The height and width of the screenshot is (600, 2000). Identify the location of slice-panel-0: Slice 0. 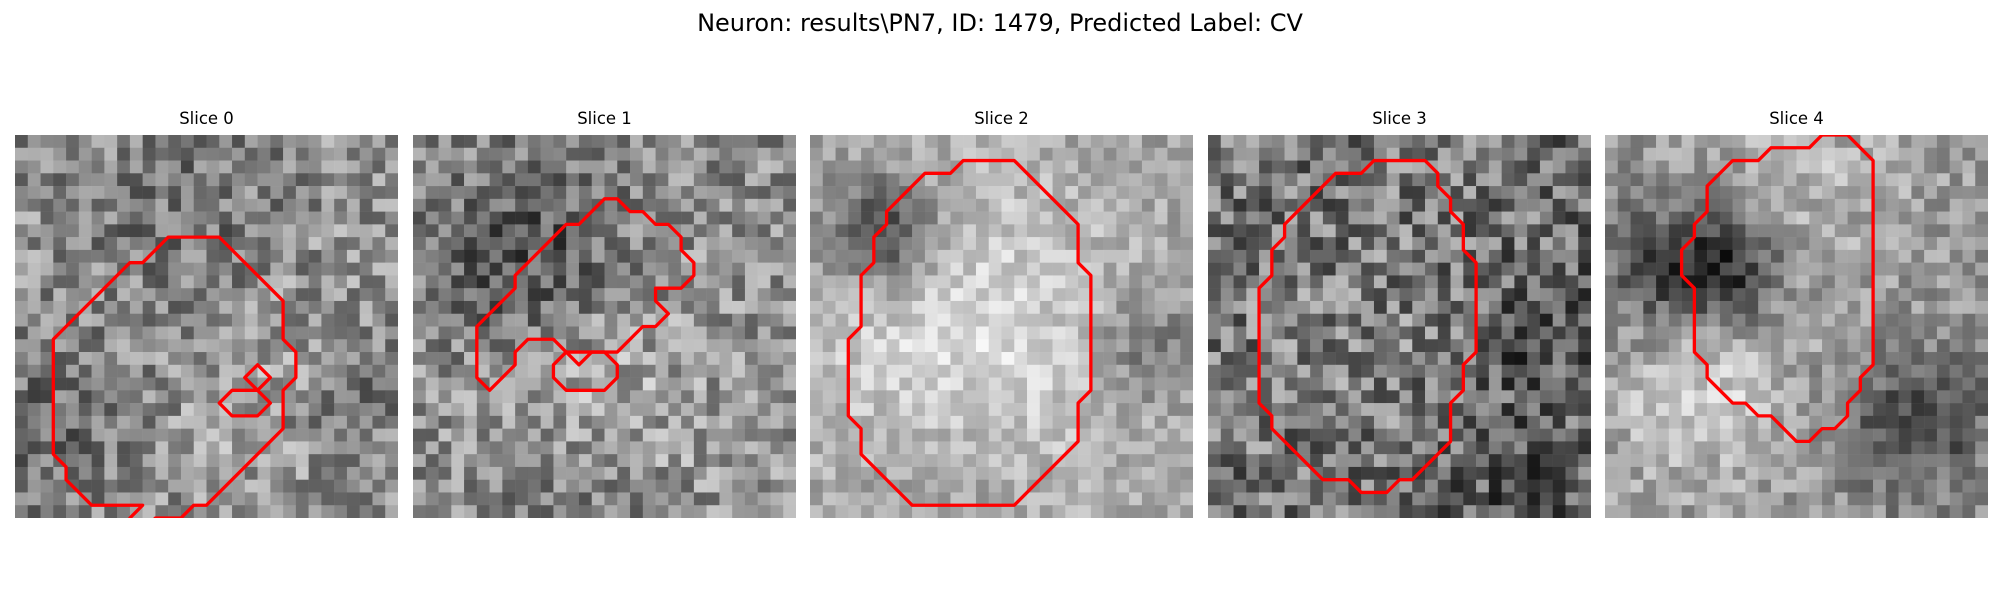
(206, 313).